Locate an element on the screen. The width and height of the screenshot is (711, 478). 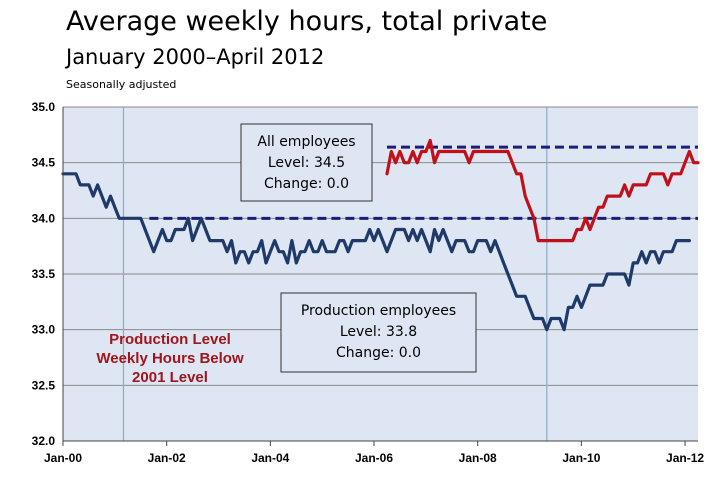
y-tick-label: 34.5 is located at coordinates (44, 163).